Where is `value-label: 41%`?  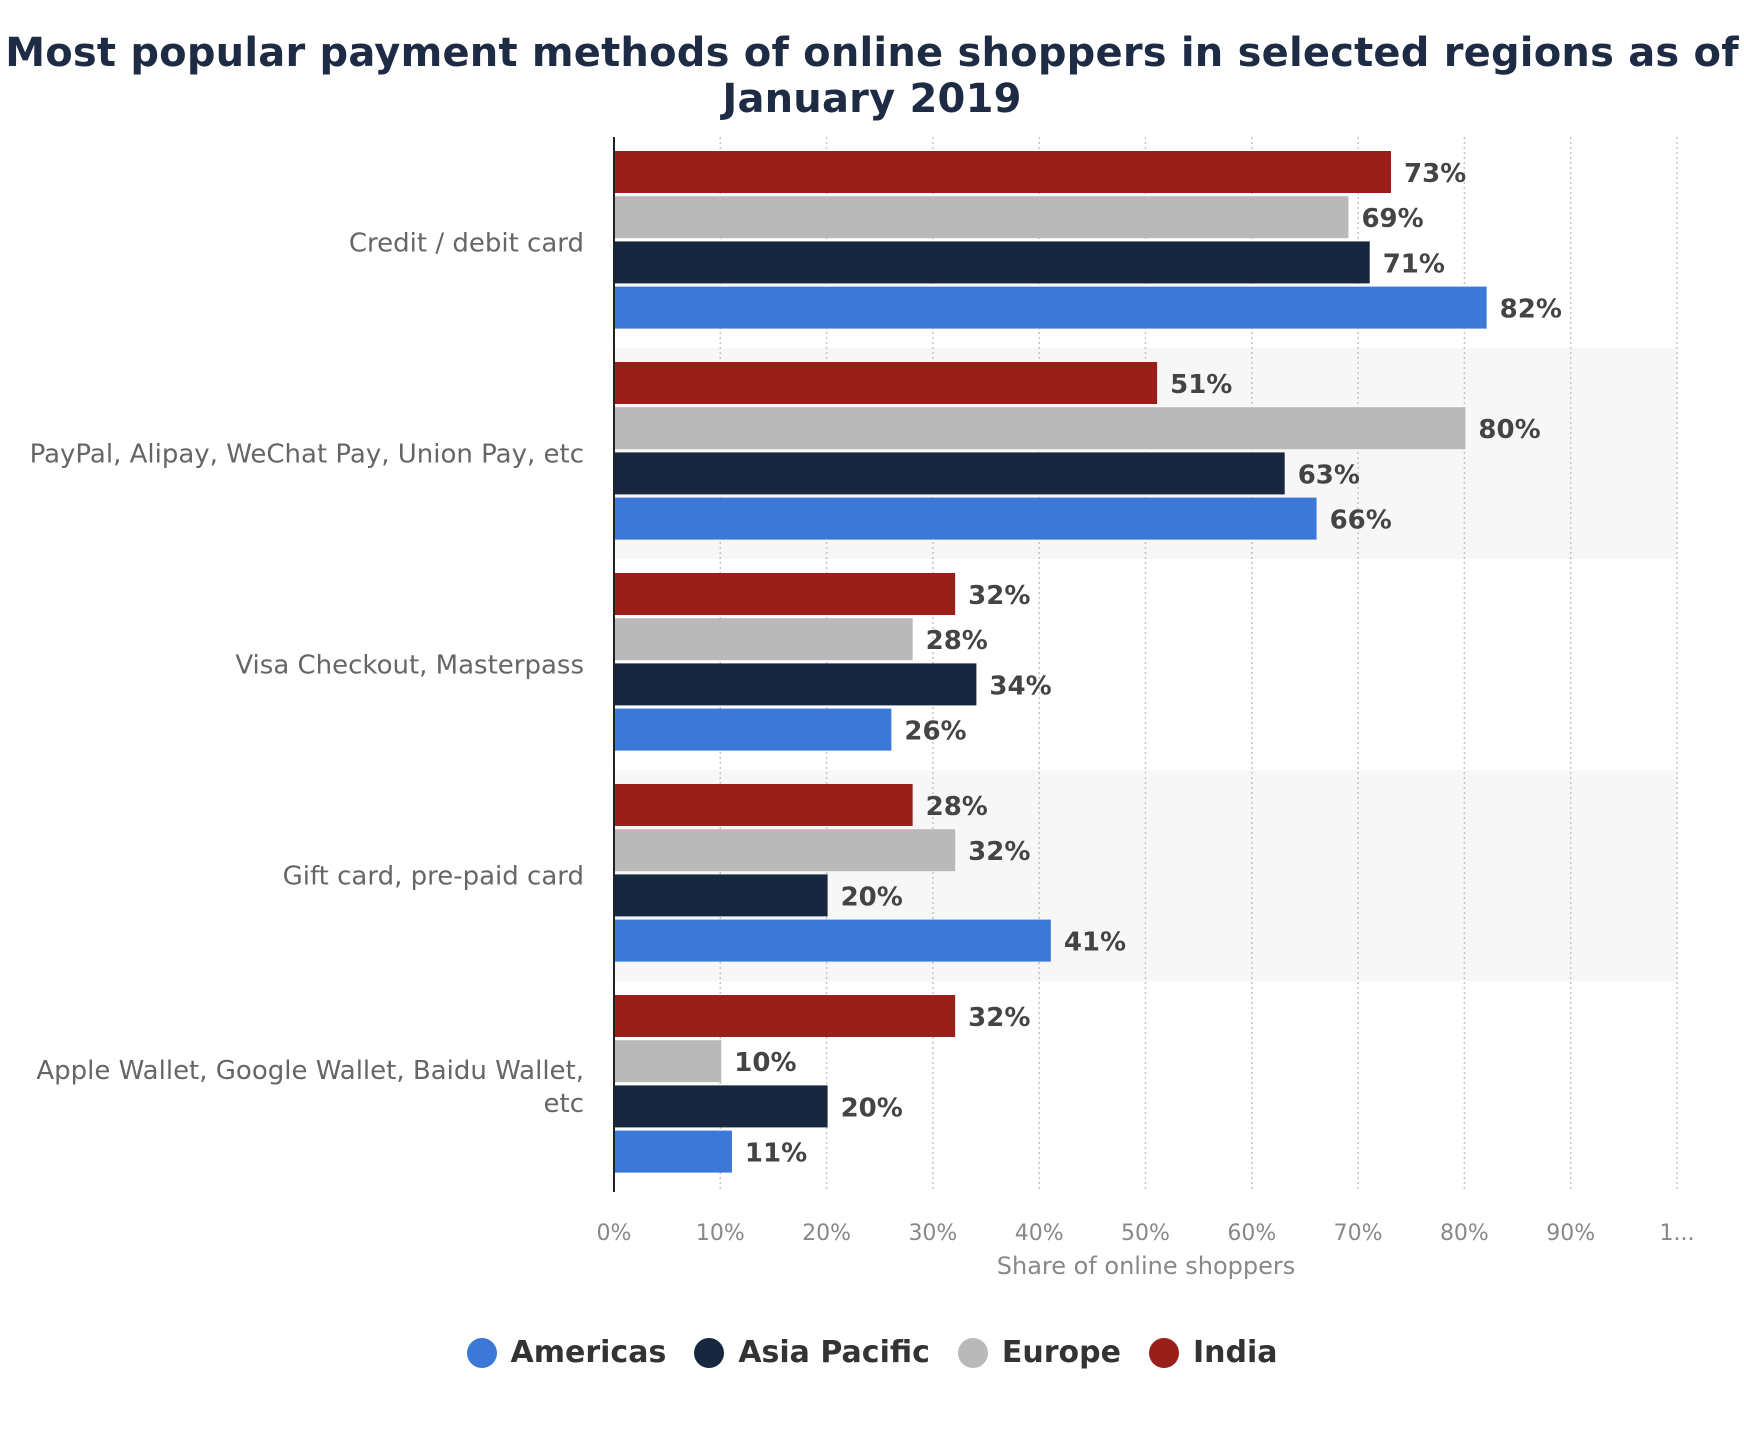
value-label: 41% is located at coordinates (1095, 943).